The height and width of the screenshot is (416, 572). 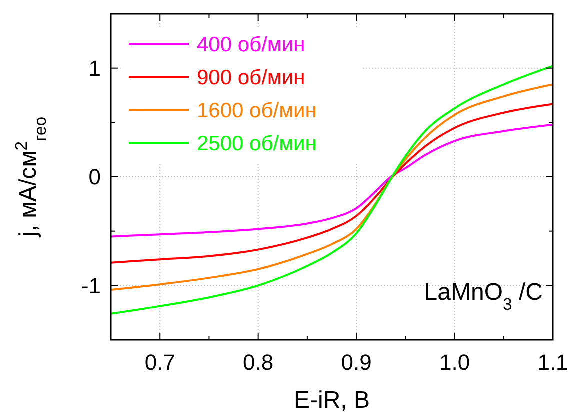 I want to click on x-tick-label: 0.7, so click(x=160, y=362).